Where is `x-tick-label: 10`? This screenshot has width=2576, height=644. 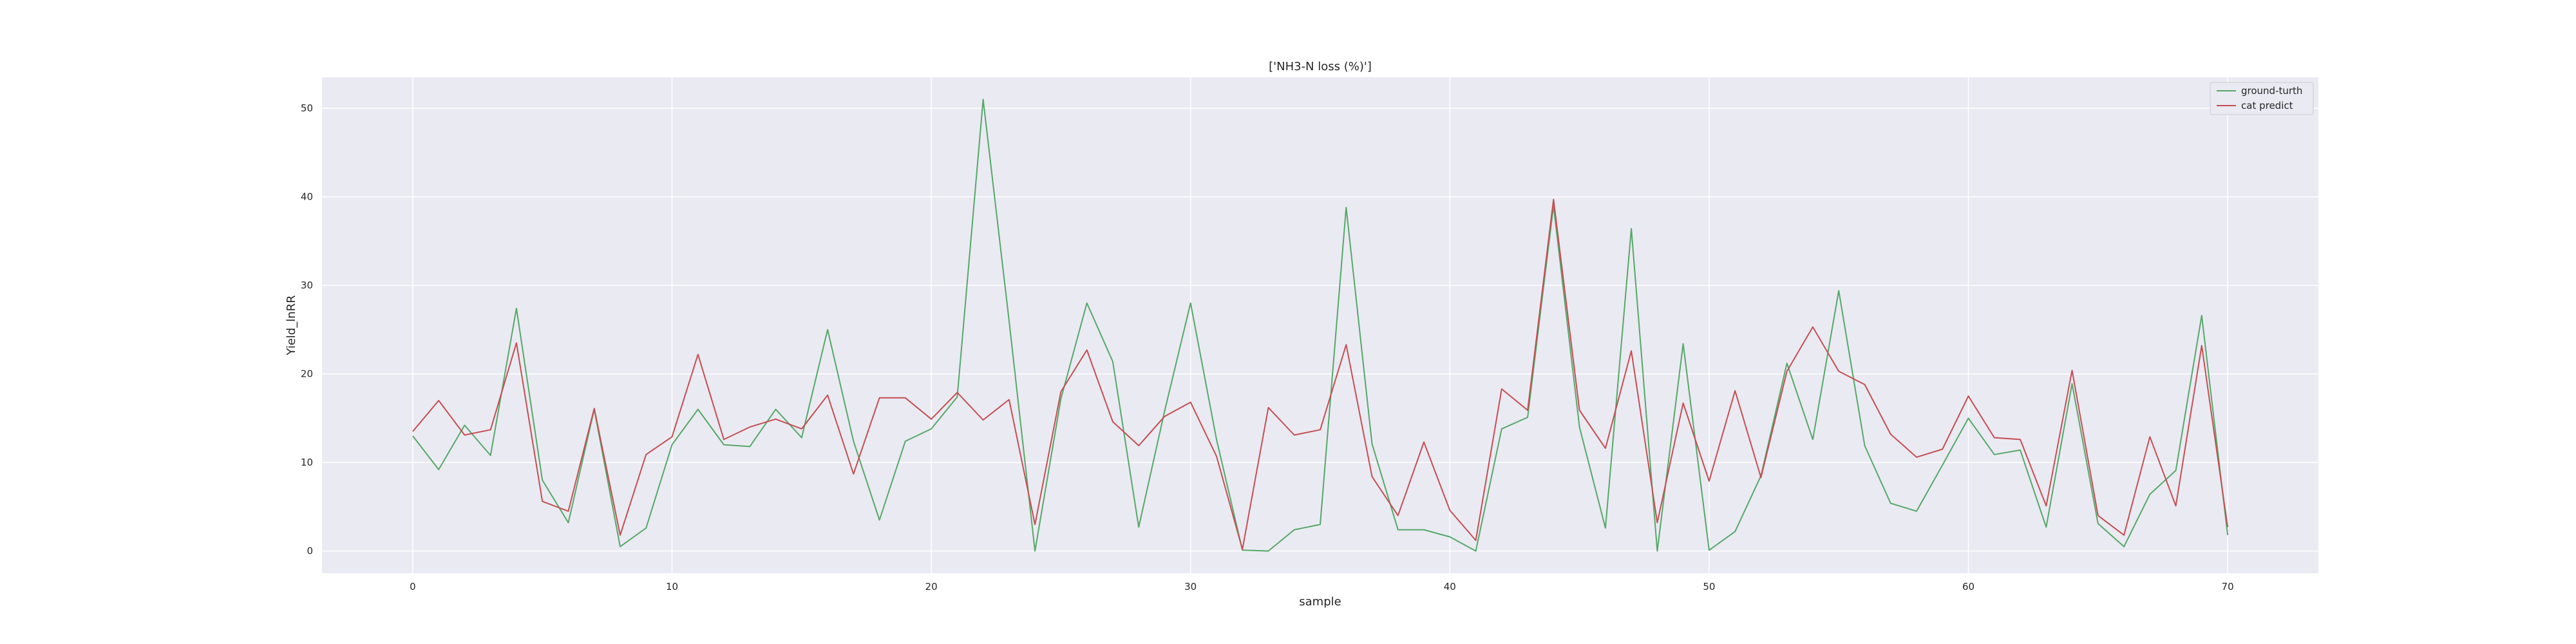
x-tick-label: 10 is located at coordinates (672, 587).